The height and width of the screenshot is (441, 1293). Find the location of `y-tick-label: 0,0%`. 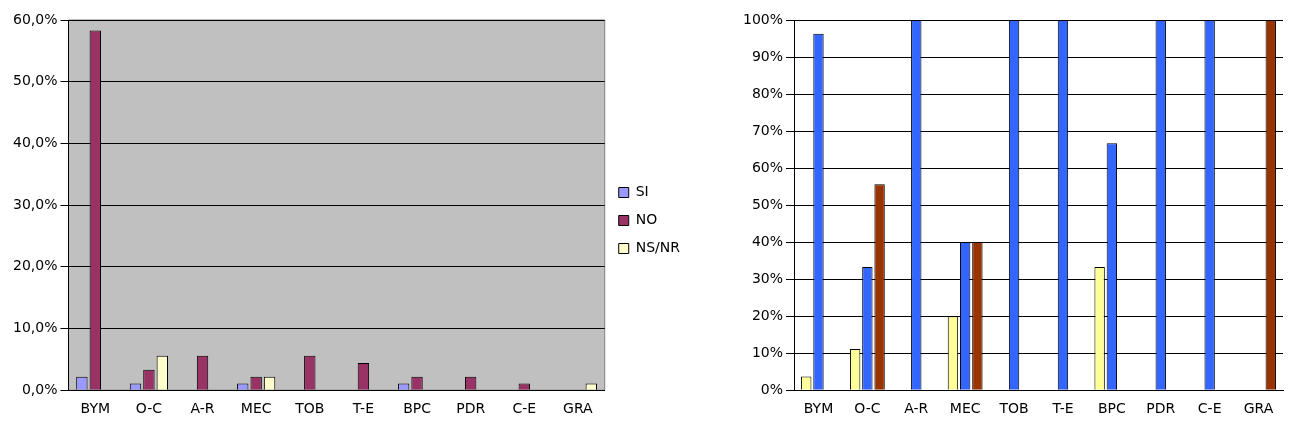

y-tick-label: 0,0% is located at coordinates (39, 388).